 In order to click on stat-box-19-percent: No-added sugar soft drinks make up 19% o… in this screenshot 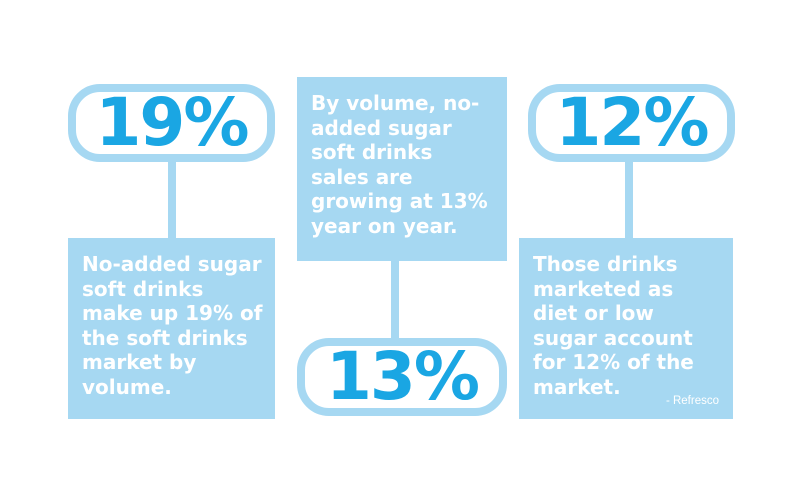, I will do `click(171, 328)`.